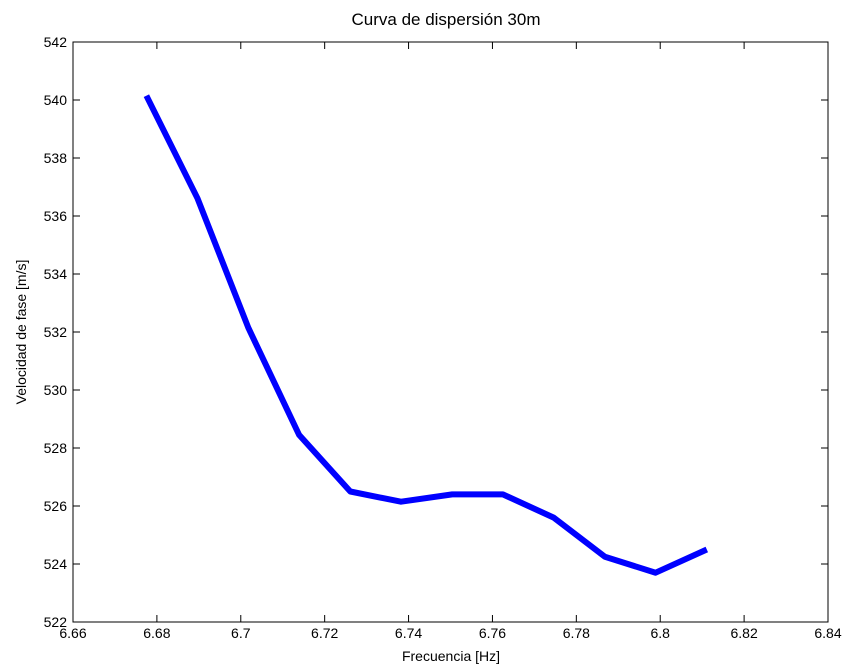  What do you see at coordinates (446, 19) in the screenshot?
I see `chart-title: Curva de dispersión 30m` at bounding box center [446, 19].